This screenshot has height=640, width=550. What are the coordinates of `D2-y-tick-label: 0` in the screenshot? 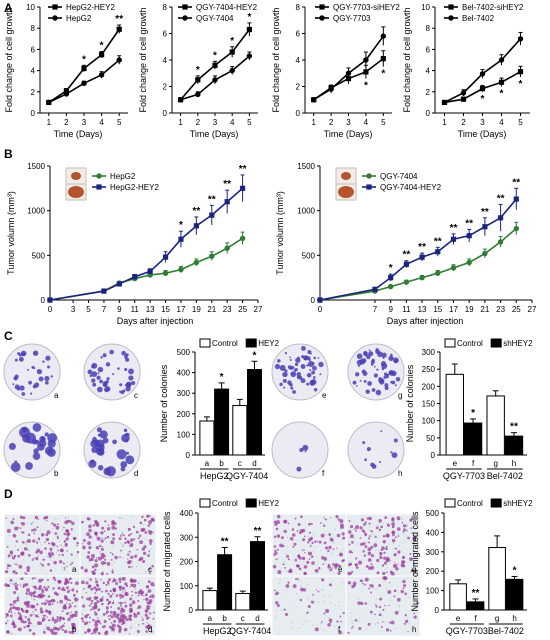 It's located at (437, 610).